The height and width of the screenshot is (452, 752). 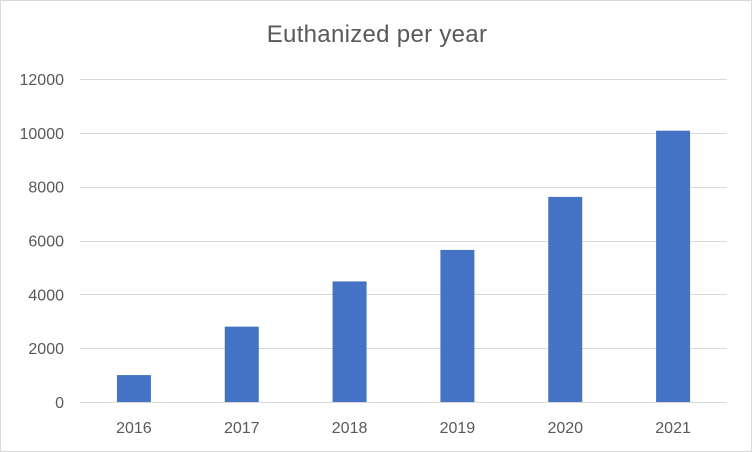 I want to click on y-tick-label: 8000, so click(x=46, y=188).